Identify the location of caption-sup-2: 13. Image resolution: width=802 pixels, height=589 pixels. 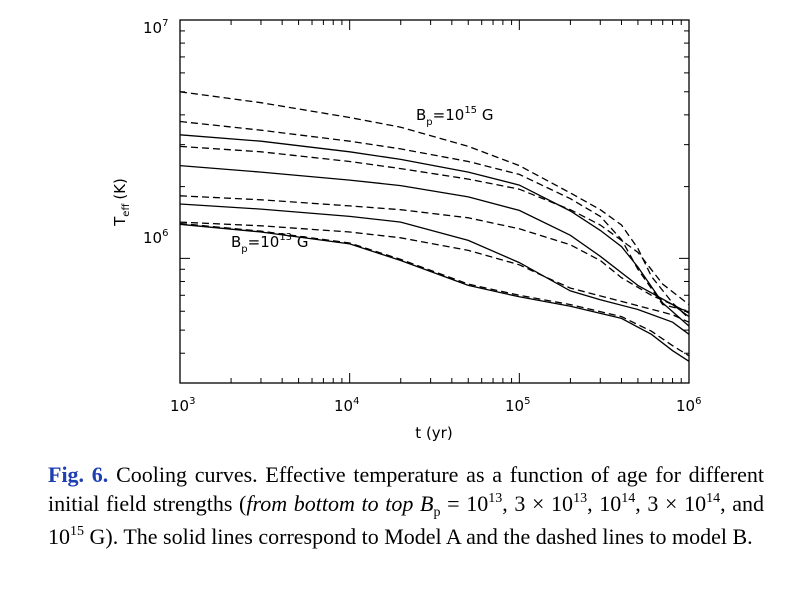
(580, 498).